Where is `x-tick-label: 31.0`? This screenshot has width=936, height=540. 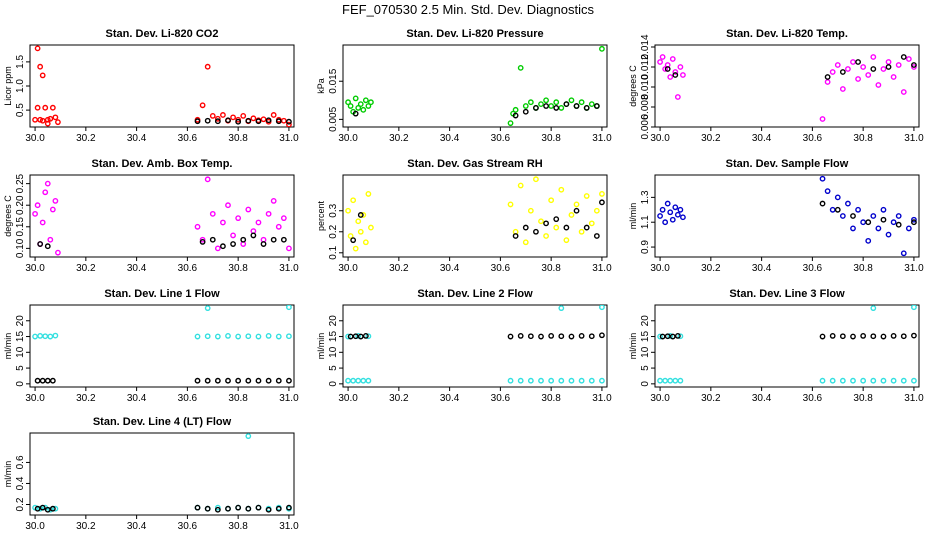
x-tick-label: 31.0 is located at coordinates (289, 398).